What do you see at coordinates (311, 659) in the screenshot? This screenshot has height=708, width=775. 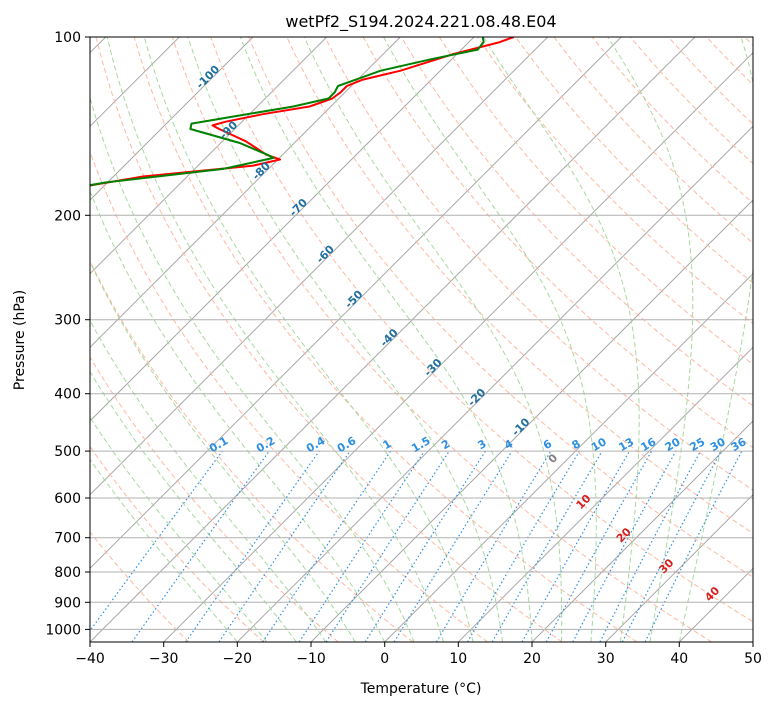 I see `x-tick-label: −10` at bounding box center [311, 659].